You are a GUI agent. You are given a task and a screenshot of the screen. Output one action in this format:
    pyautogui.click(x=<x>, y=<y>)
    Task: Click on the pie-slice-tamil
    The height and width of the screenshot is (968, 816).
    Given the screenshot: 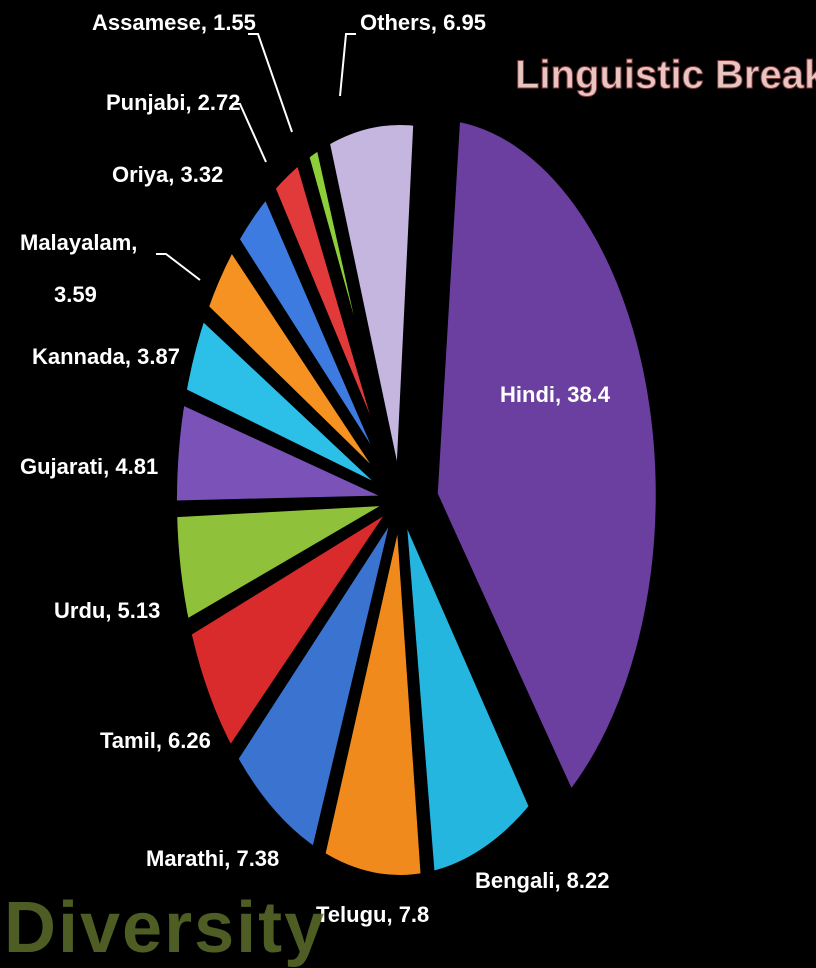 What is the action you would take?
    pyautogui.click(x=293, y=627)
    